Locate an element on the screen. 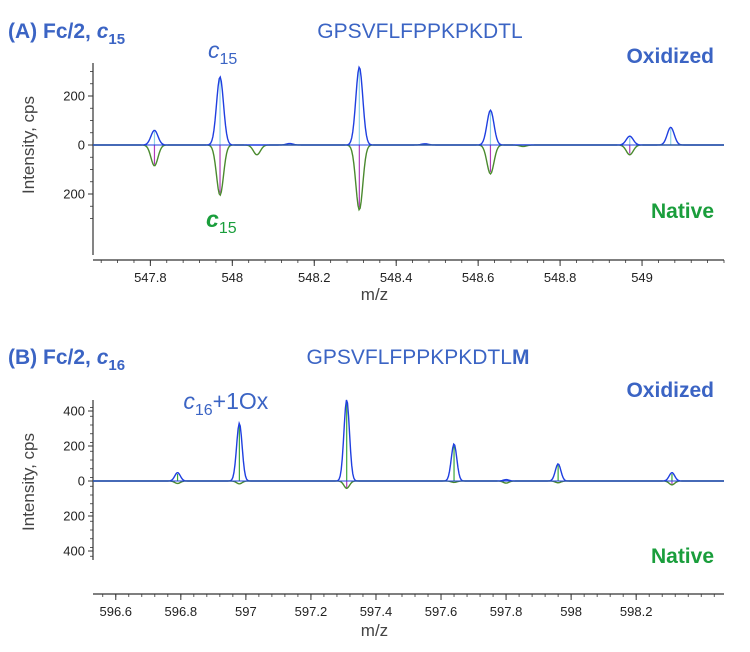 Image resolution: width=750 pixels, height=652 pixels. x-tick-label: 597.2 is located at coordinates (311, 611).